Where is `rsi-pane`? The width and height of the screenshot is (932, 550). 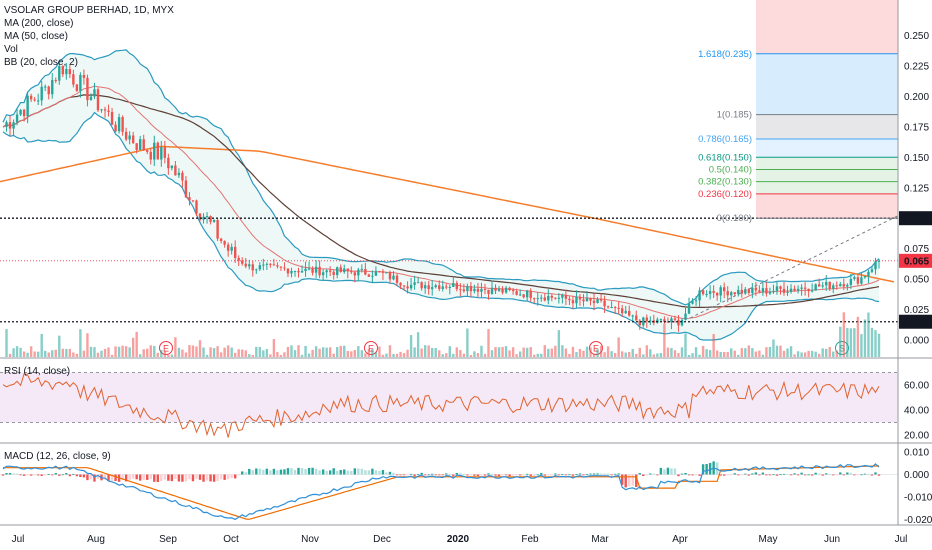 rsi-pane is located at coordinates (449, 405).